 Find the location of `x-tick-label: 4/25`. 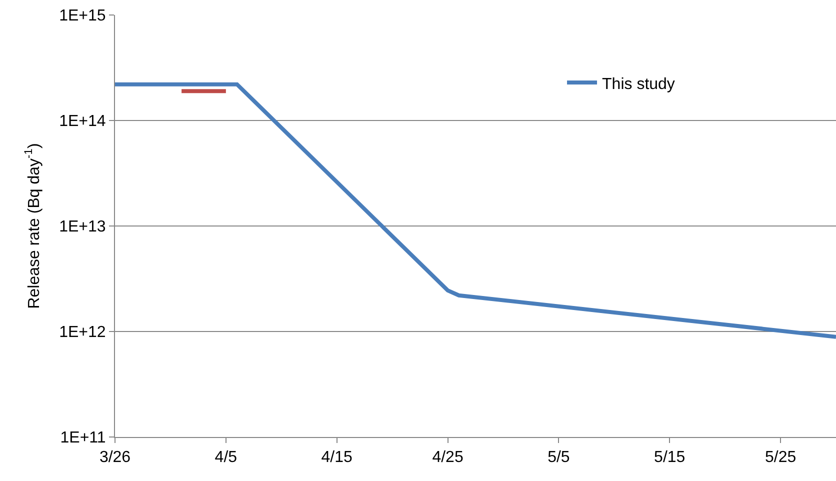

x-tick-label: 4/25 is located at coordinates (448, 457).